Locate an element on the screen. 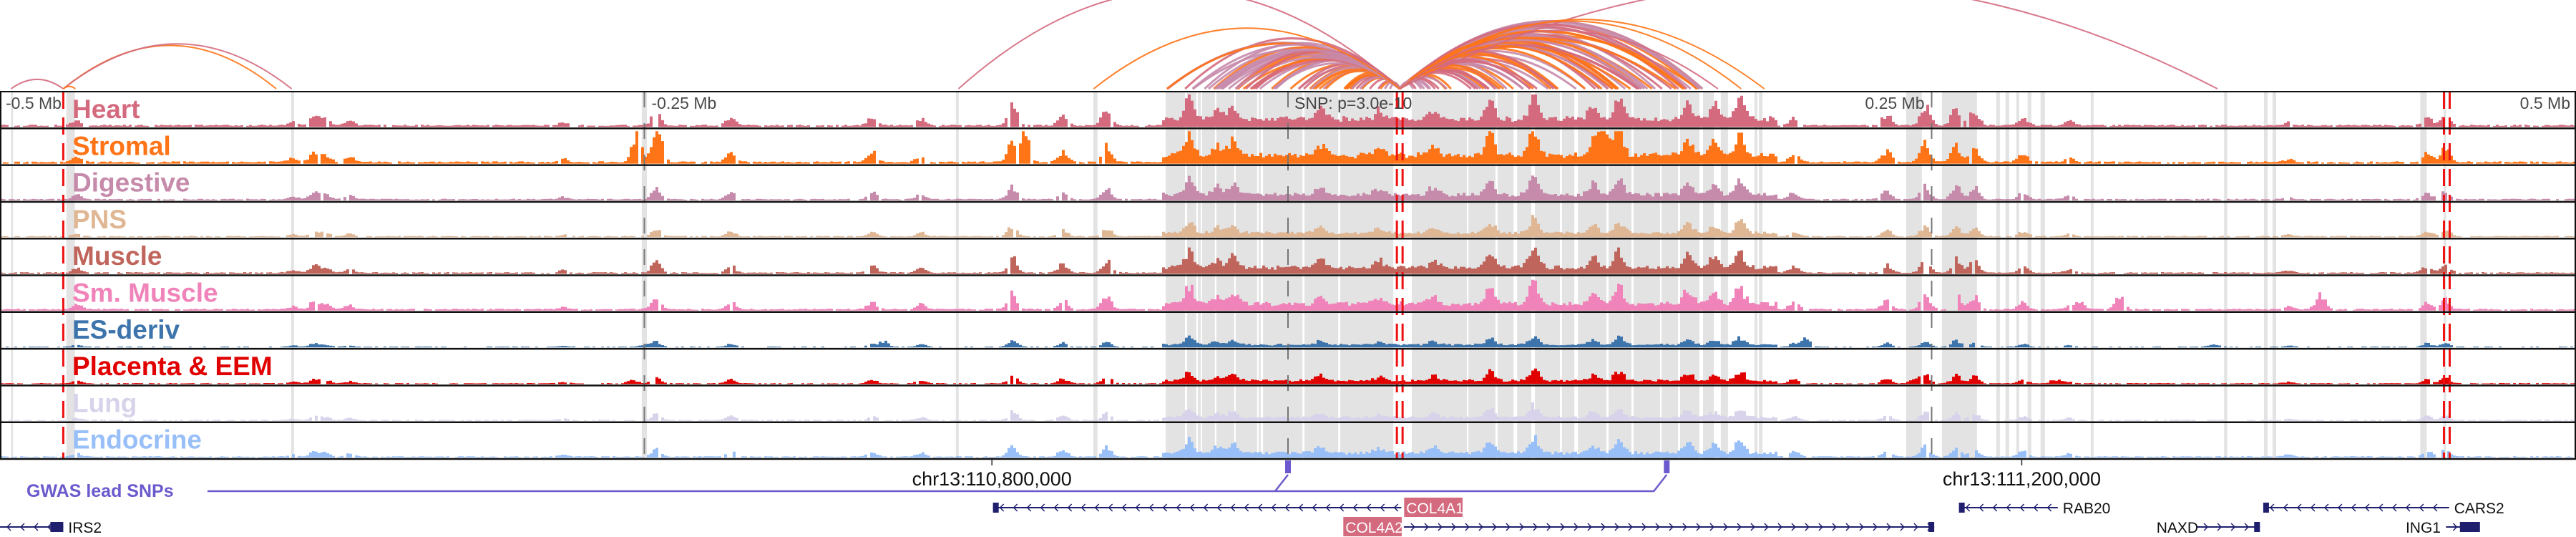 This screenshot has width=2576, height=537. chromatin-interaction-arcs is located at coordinates (1114, 45).